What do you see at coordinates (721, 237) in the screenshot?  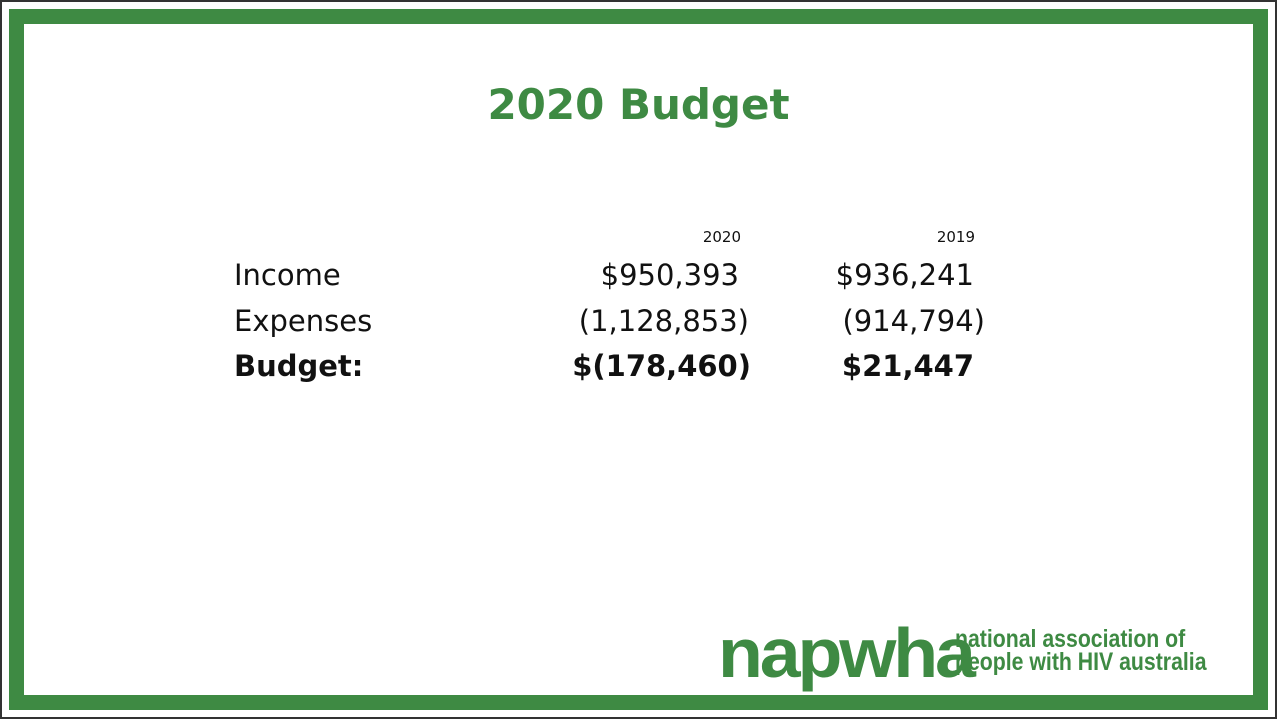 I see `column-header: 2020` at bounding box center [721, 237].